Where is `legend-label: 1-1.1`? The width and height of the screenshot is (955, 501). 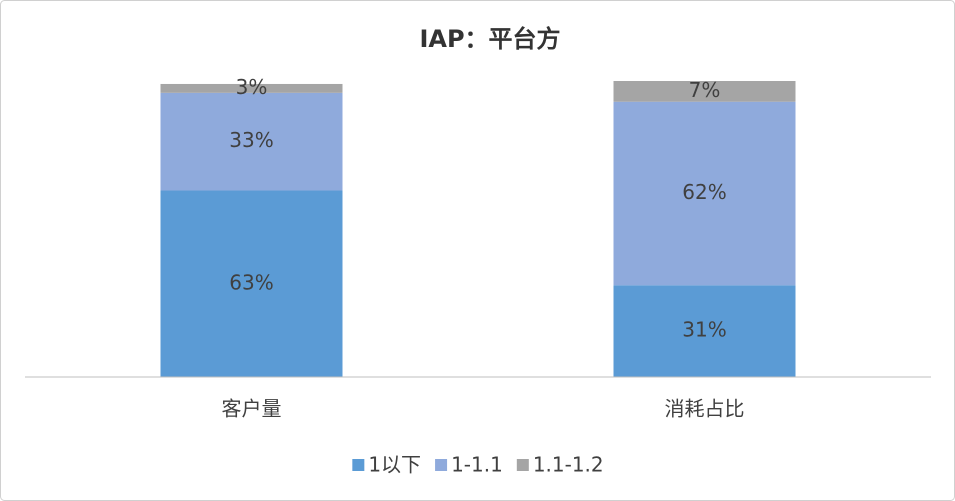 legend-label: 1-1.1 is located at coordinates (477, 465).